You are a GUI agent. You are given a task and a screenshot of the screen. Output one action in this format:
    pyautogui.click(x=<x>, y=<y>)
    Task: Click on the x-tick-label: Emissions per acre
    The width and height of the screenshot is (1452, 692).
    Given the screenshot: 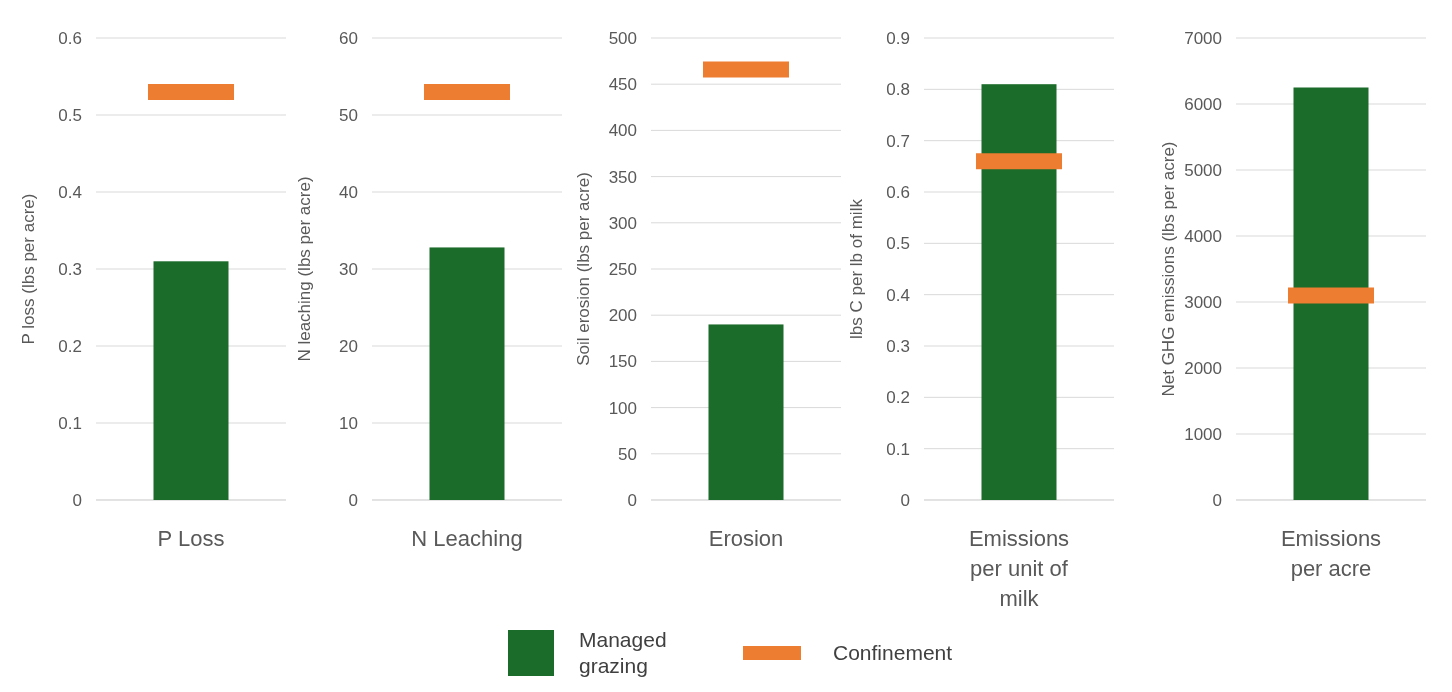 What is the action you would take?
    pyautogui.click(x=1331, y=553)
    